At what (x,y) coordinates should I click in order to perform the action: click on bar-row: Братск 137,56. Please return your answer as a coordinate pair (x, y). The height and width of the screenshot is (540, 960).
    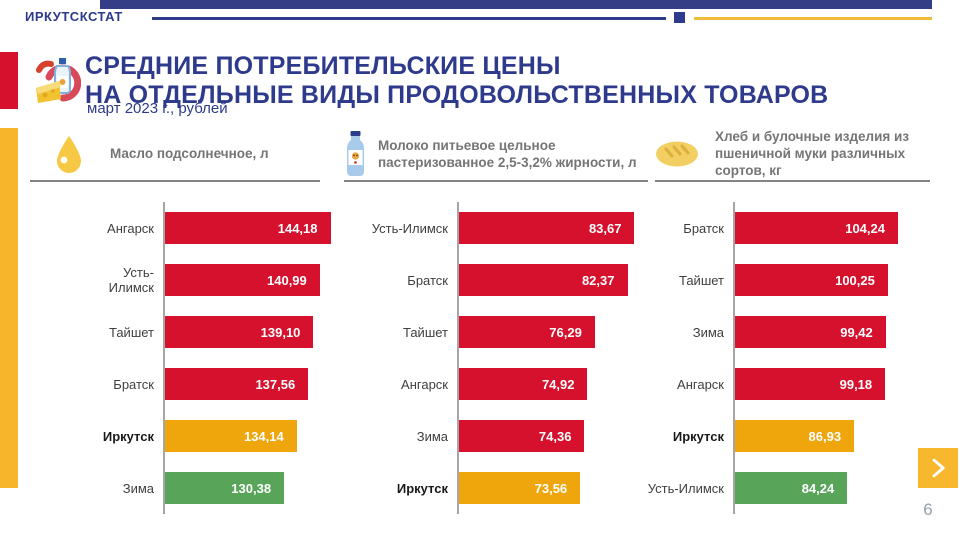
    Looking at the image, I should click on (212, 384).